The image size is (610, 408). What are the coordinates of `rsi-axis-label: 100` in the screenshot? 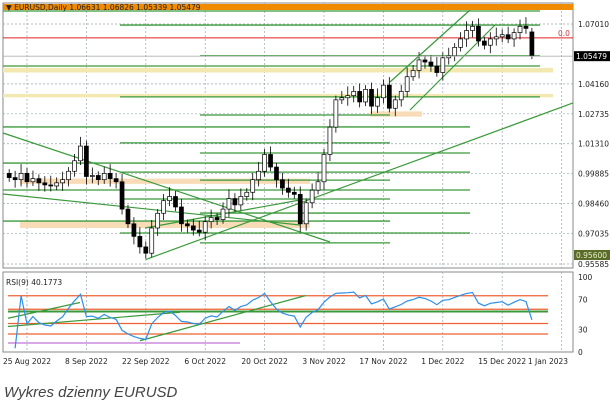 It's located at (585, 277).